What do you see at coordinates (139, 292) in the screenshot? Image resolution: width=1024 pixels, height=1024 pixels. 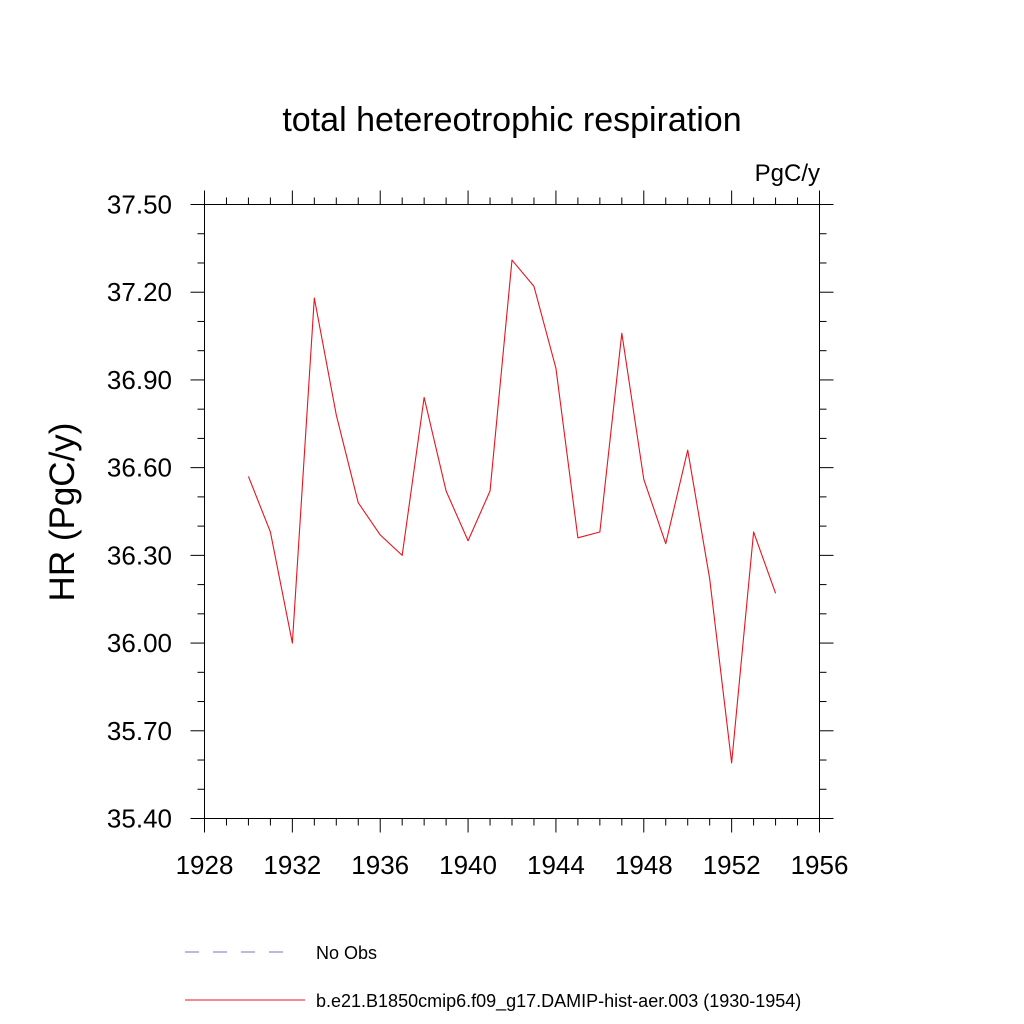 I see `y-tick-label: 37.20` at bounding box center [139, 292].